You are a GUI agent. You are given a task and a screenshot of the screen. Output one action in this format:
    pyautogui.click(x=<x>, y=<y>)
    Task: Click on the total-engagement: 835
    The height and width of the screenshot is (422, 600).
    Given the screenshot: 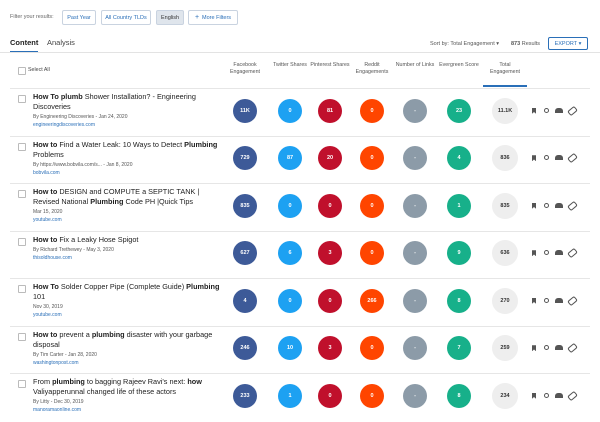 What is the action you would take?
    pyautogui.click(x=505, y=205)
    